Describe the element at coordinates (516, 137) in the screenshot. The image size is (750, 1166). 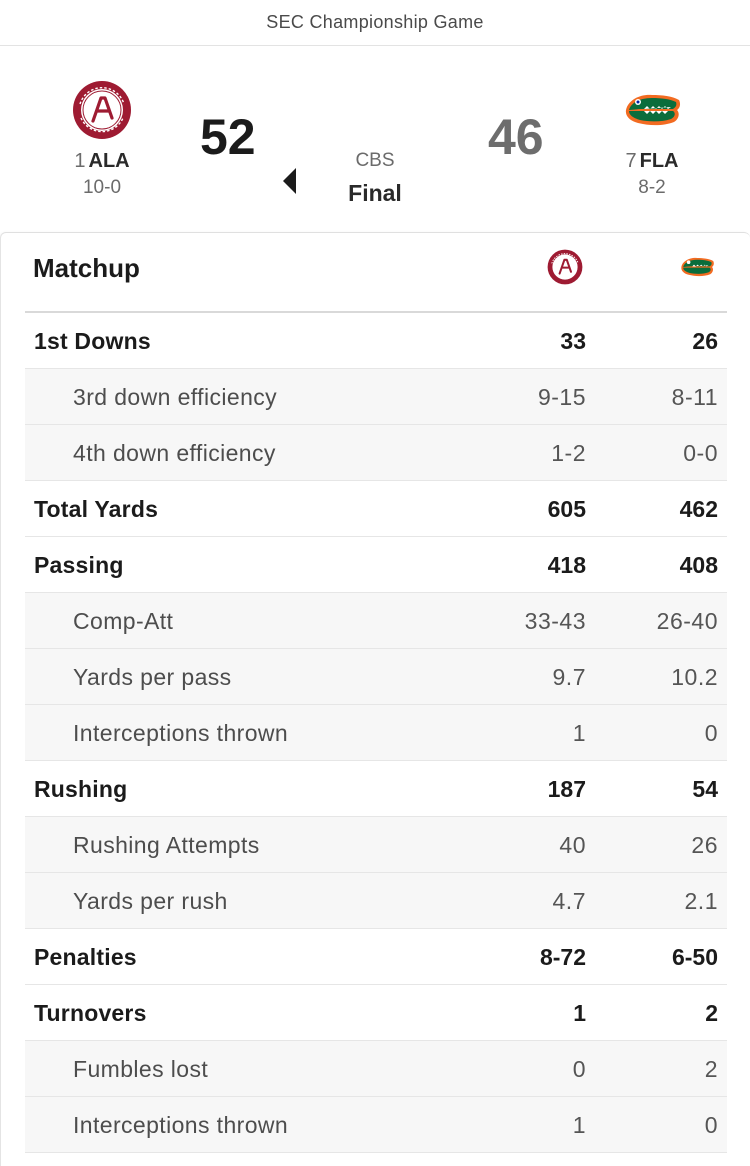
I see `away-score: 46` at that location.